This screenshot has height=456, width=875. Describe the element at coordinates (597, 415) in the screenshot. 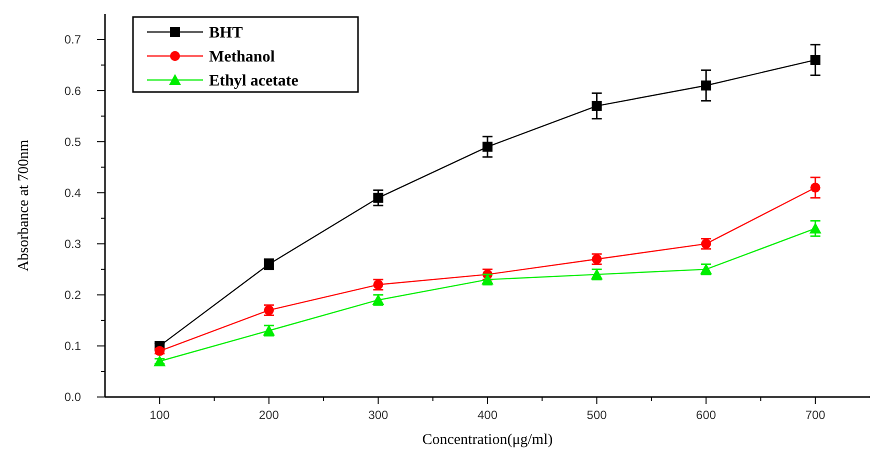

I see `x-tick-label: 500` at that location.